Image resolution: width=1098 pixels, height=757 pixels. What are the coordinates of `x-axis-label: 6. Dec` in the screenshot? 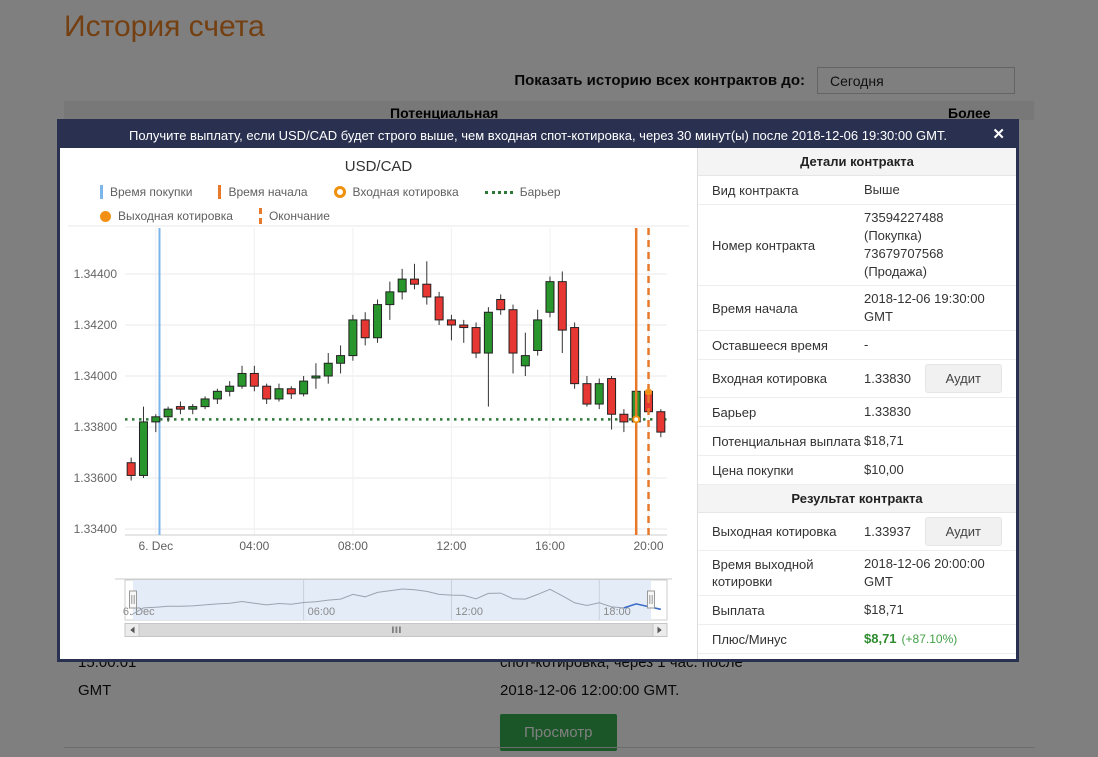 It's located at (155, 546).